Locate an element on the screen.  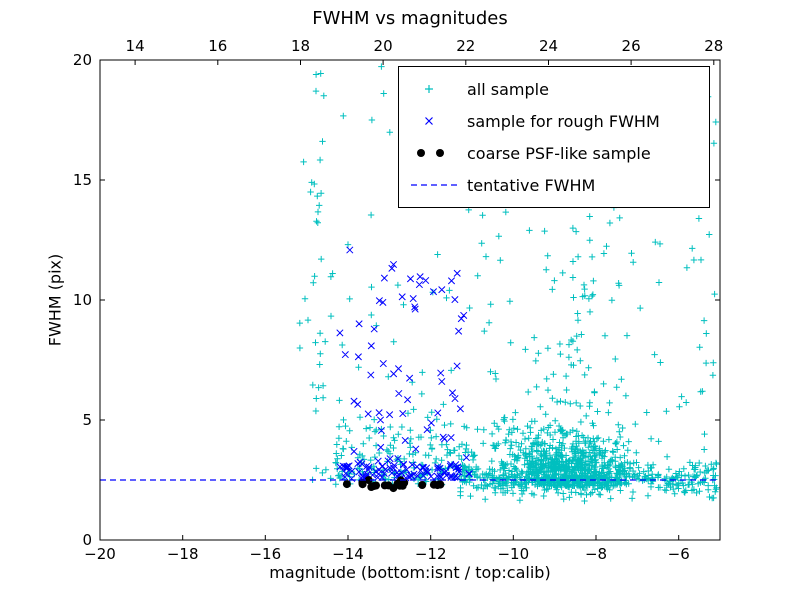
y-axis-label: FWHM (pix) is located at coordinates (55, 300).